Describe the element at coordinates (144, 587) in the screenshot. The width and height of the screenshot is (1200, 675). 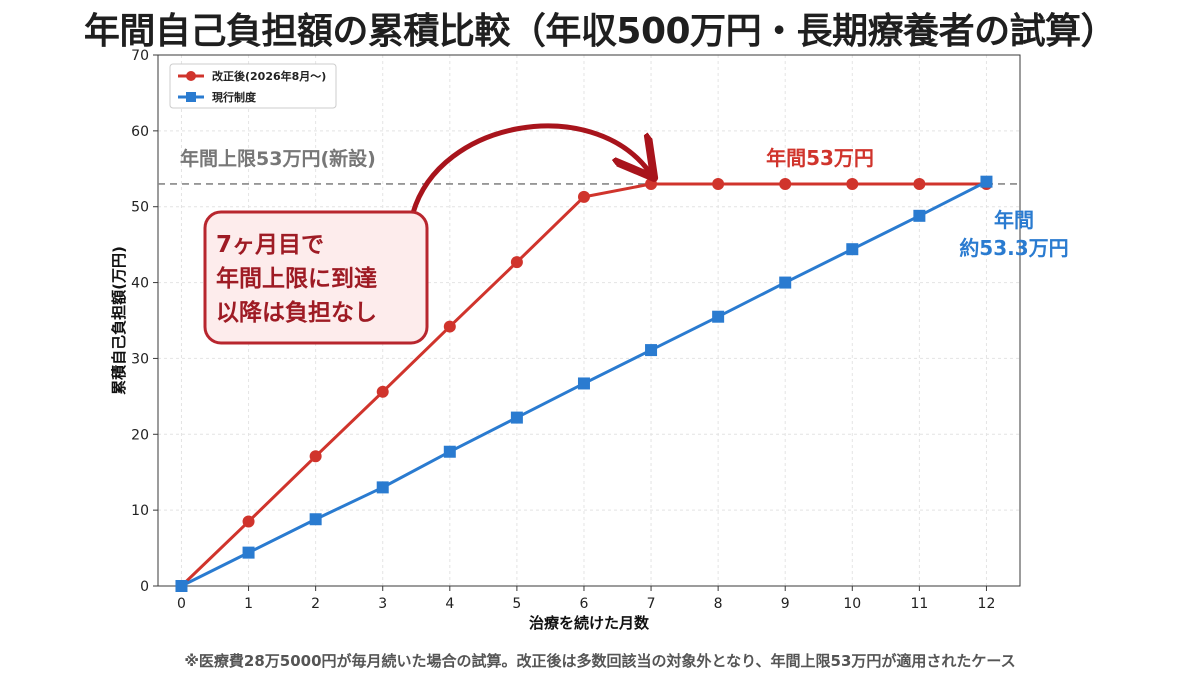
I see `y-tick-label: 0` at that location.